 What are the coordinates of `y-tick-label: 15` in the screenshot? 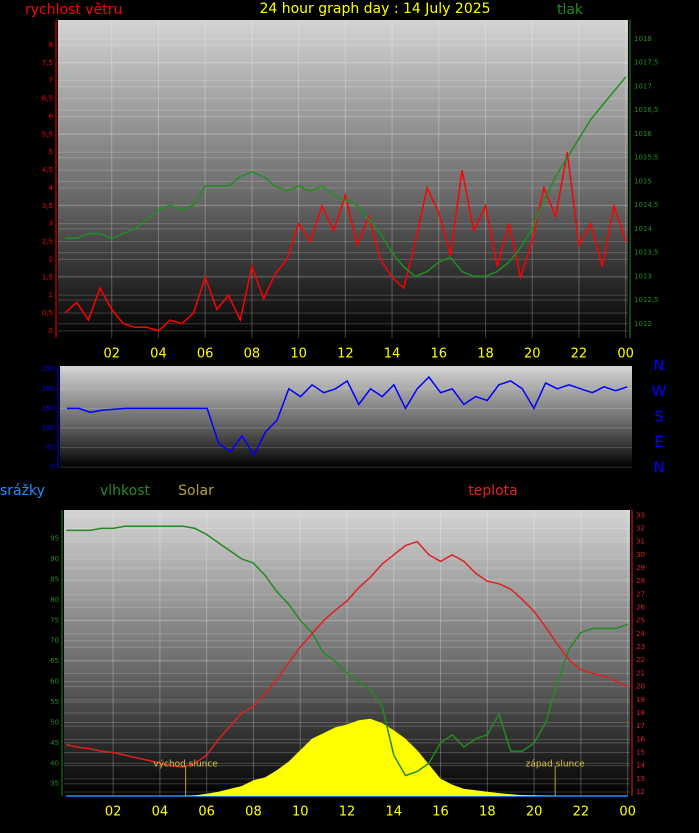 It's located at (640, 753).